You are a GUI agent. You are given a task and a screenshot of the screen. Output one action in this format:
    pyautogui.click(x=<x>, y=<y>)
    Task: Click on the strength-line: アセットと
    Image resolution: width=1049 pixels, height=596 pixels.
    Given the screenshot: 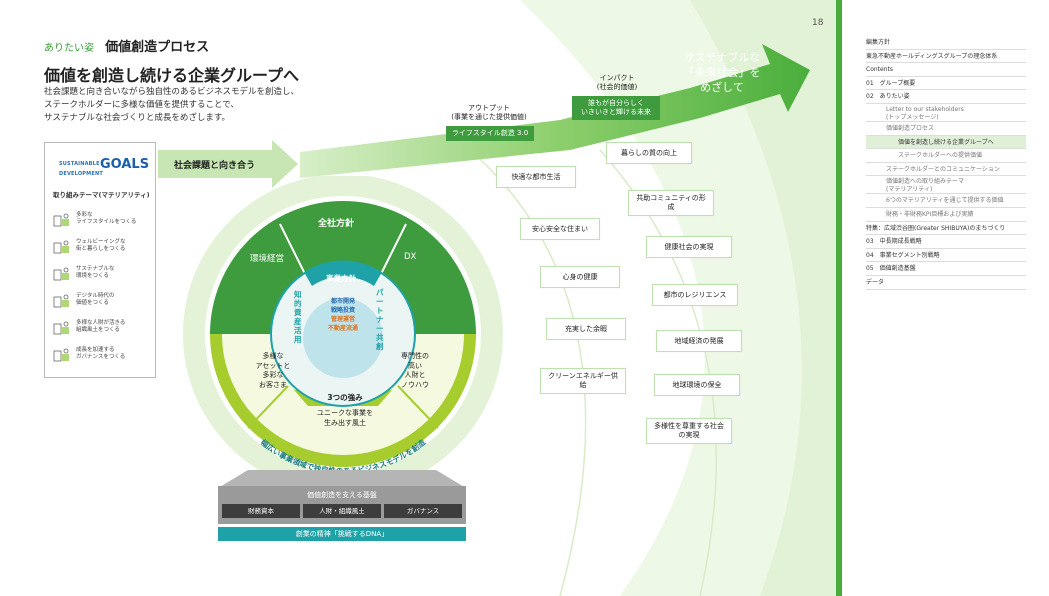 What is the action you would take?
    pyautogui.click(x=273, y=365)
    